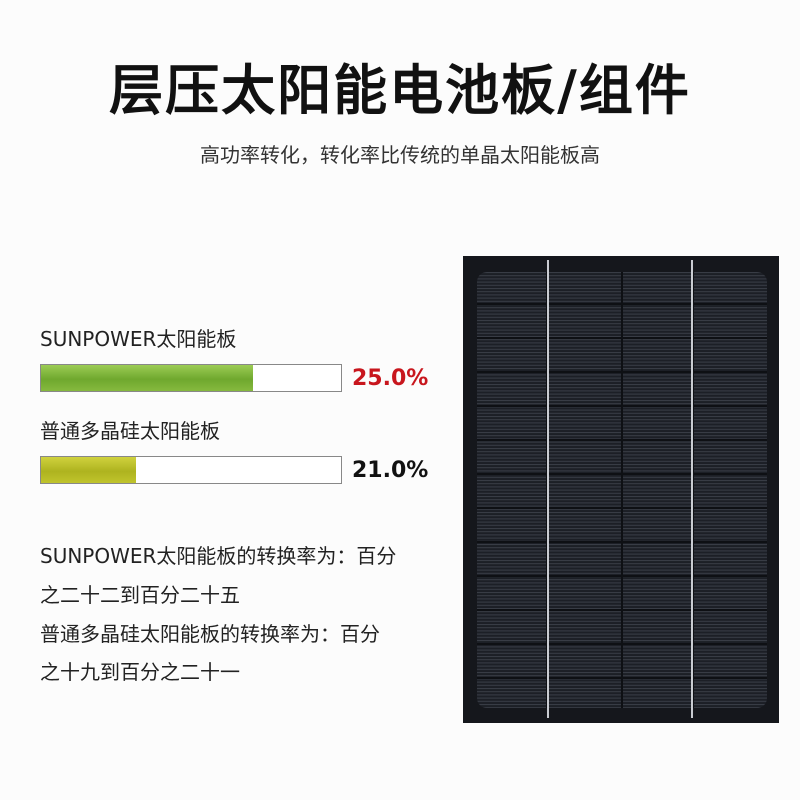  What do you see at coordinates (140, 595) in the screenshot?
I see `description-line: 之二十二到百分二十五` at bounding box center [140, 595].